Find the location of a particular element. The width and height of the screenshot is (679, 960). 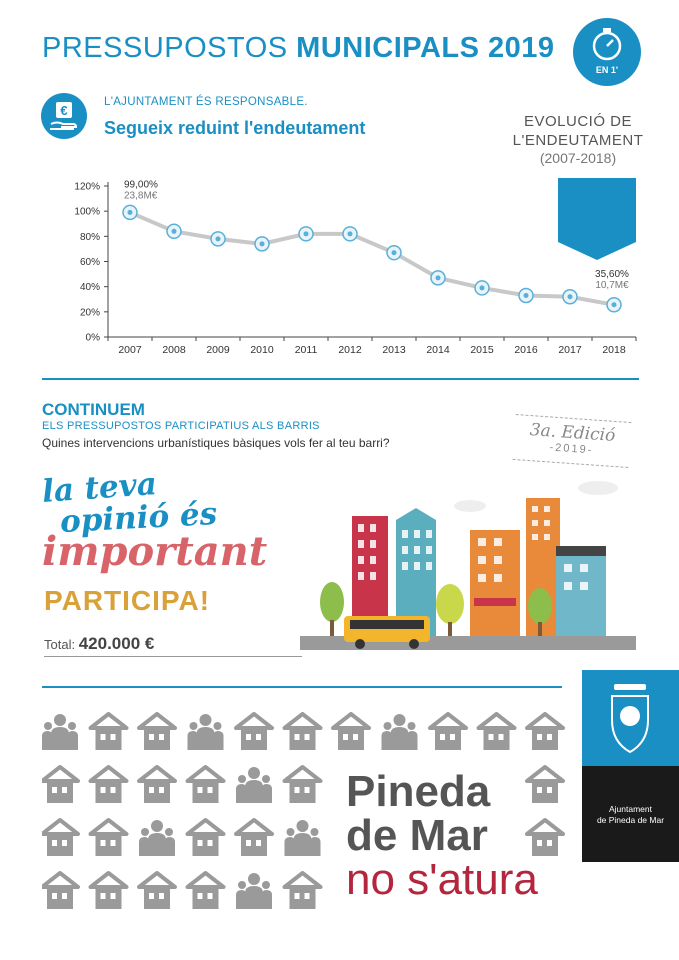

annotation-percent: 99,00% is located at coordinates (141, 184).